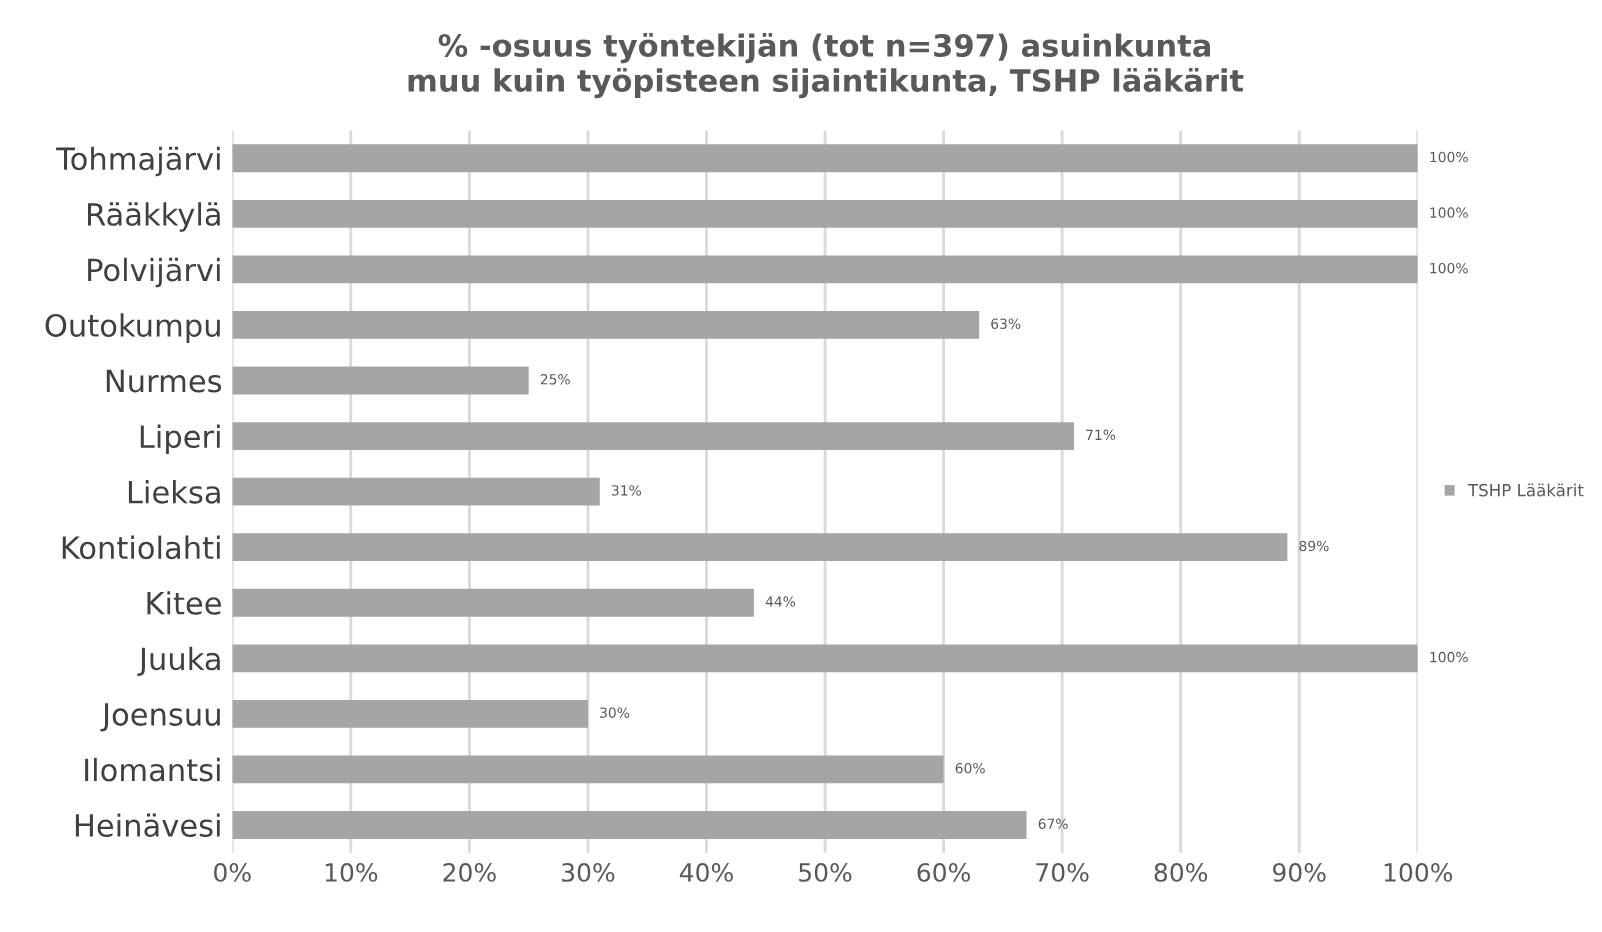 This screenshot has height=932, width=1602. Describe the element at coordinates (174, 492) in the screenshot. I see `y-tick-label: Lieksa` at that location.